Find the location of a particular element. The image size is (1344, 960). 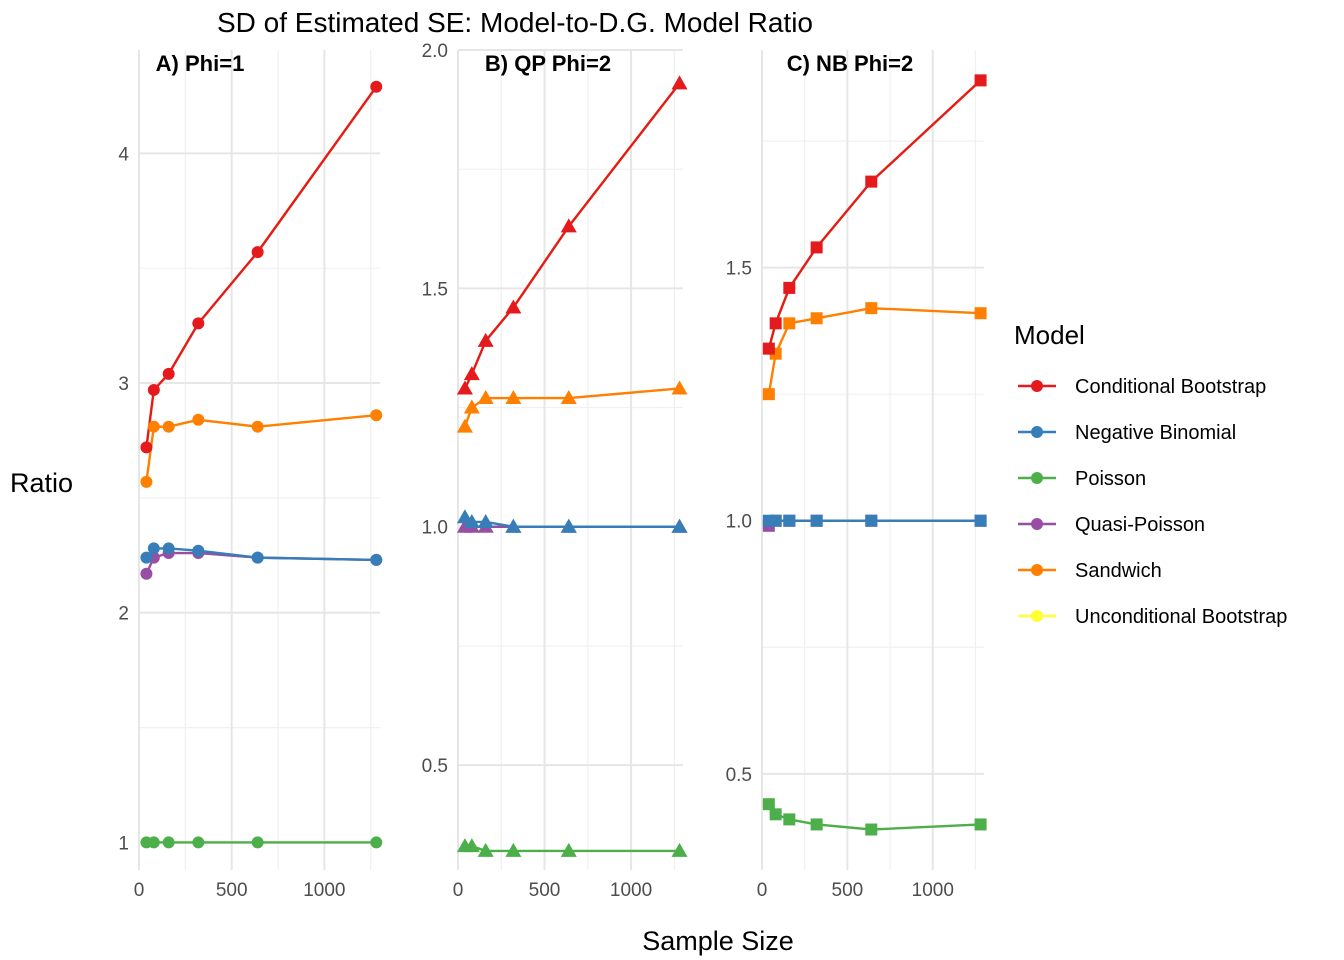

legend-item-negative-binomial: Negative Binomial is located at coordinates (1127, 433).